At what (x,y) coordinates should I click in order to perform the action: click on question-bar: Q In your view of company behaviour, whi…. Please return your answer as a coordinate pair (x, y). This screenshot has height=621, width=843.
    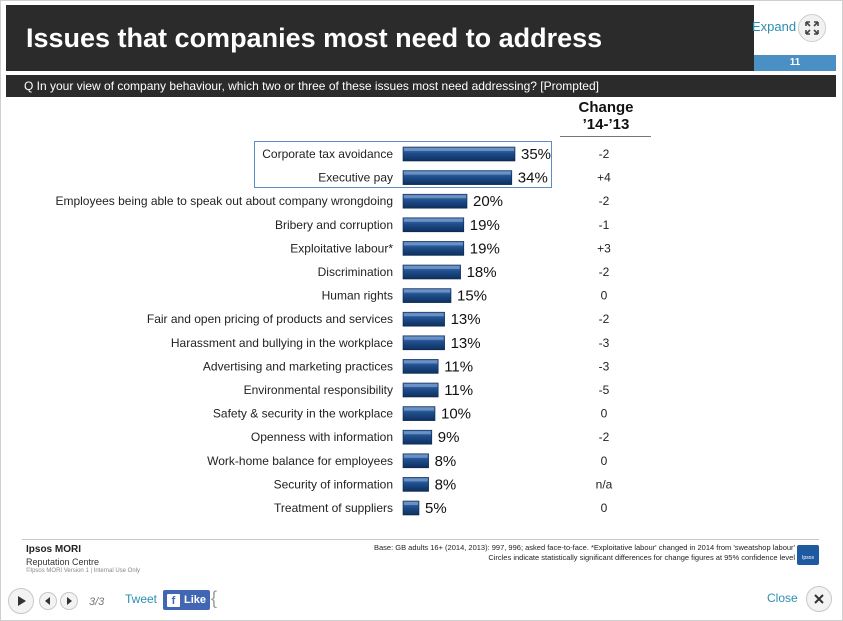
    Looking at the image, I should click on (421, 86).